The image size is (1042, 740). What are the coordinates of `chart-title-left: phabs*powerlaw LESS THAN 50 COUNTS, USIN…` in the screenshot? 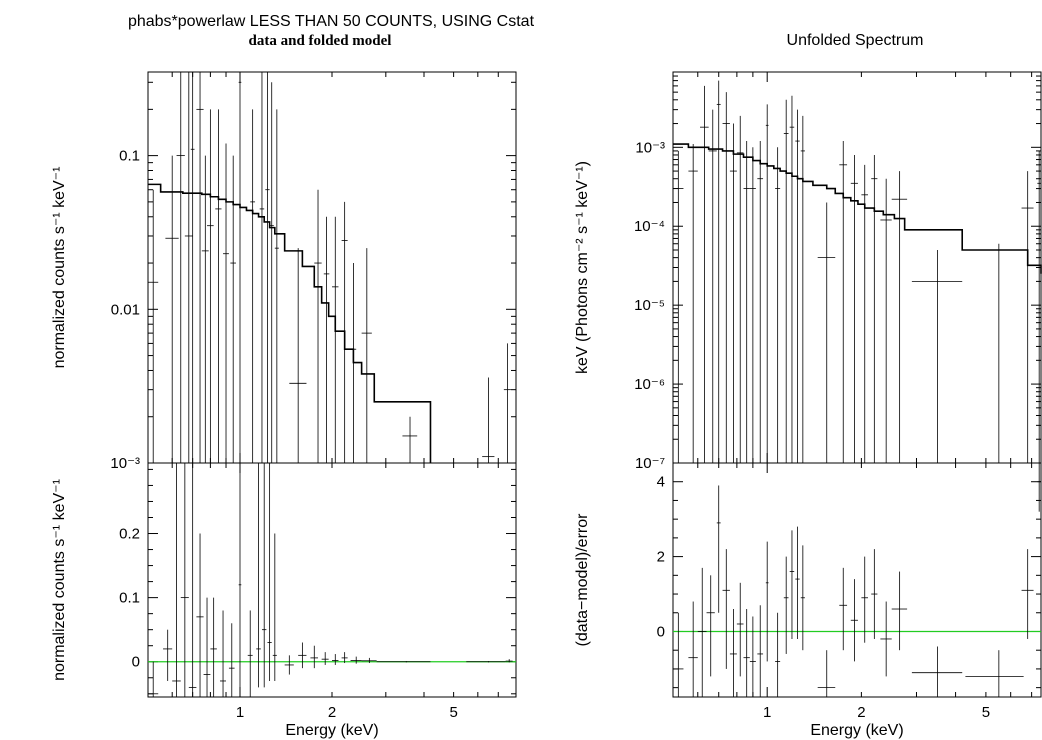 It's located at (331, 21).